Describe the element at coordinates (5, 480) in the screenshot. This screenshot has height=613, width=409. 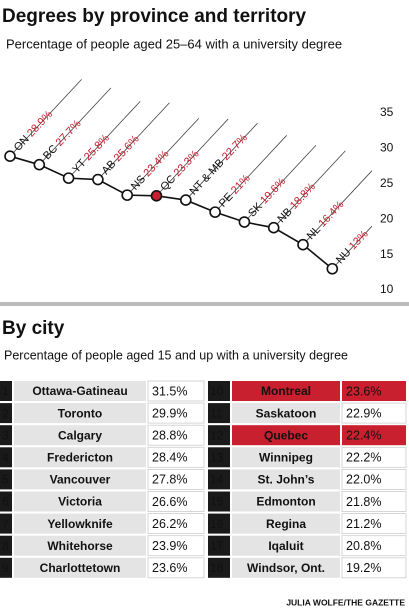
I see `rank: 5` at that location.